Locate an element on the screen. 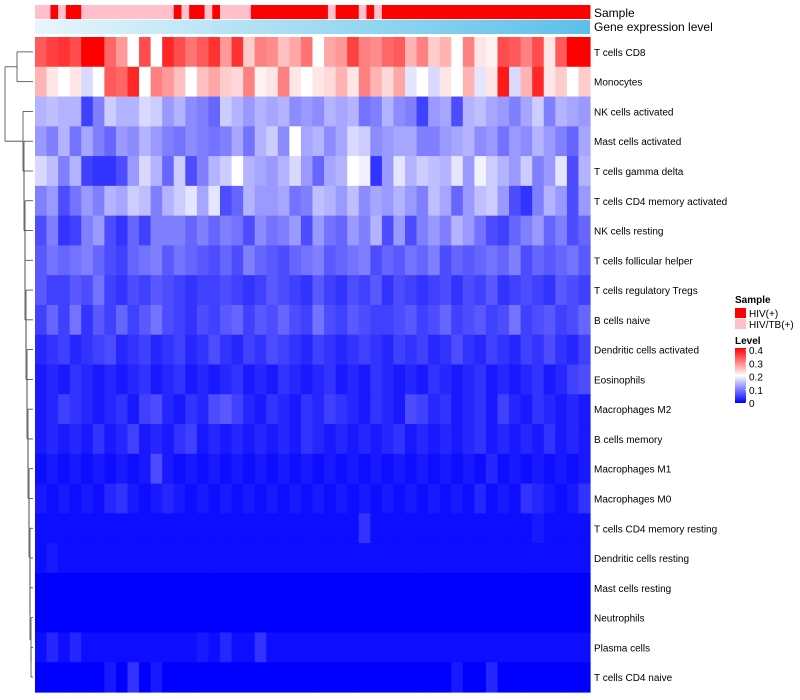 The height and width of the screenshot is (700, 800). row-label: Dendritic cells activated is located at coordinates (646, 351).